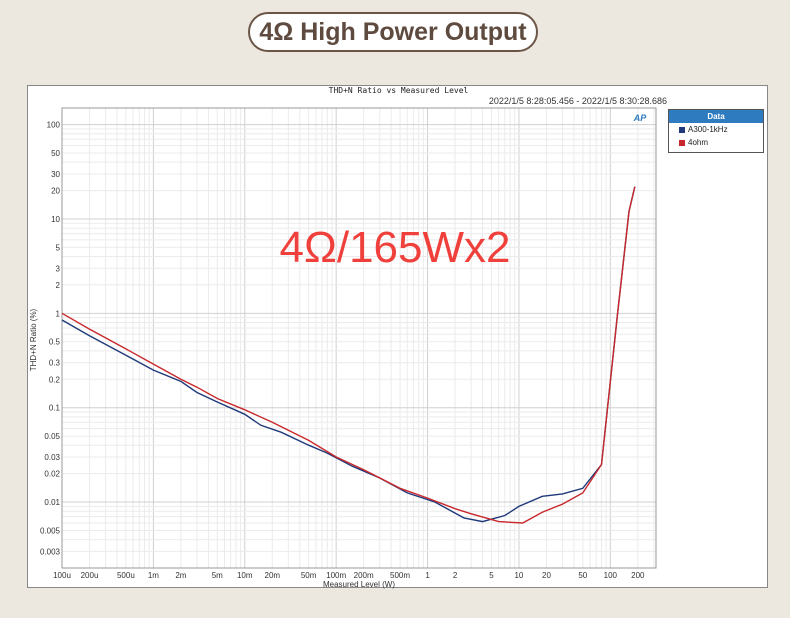 The height and width of the screenshot is (618, 790). What do you see at coordinates (217, 575) in the screenshot?
I see `x-tick-label: 5m` at bounding box center [217, 575].